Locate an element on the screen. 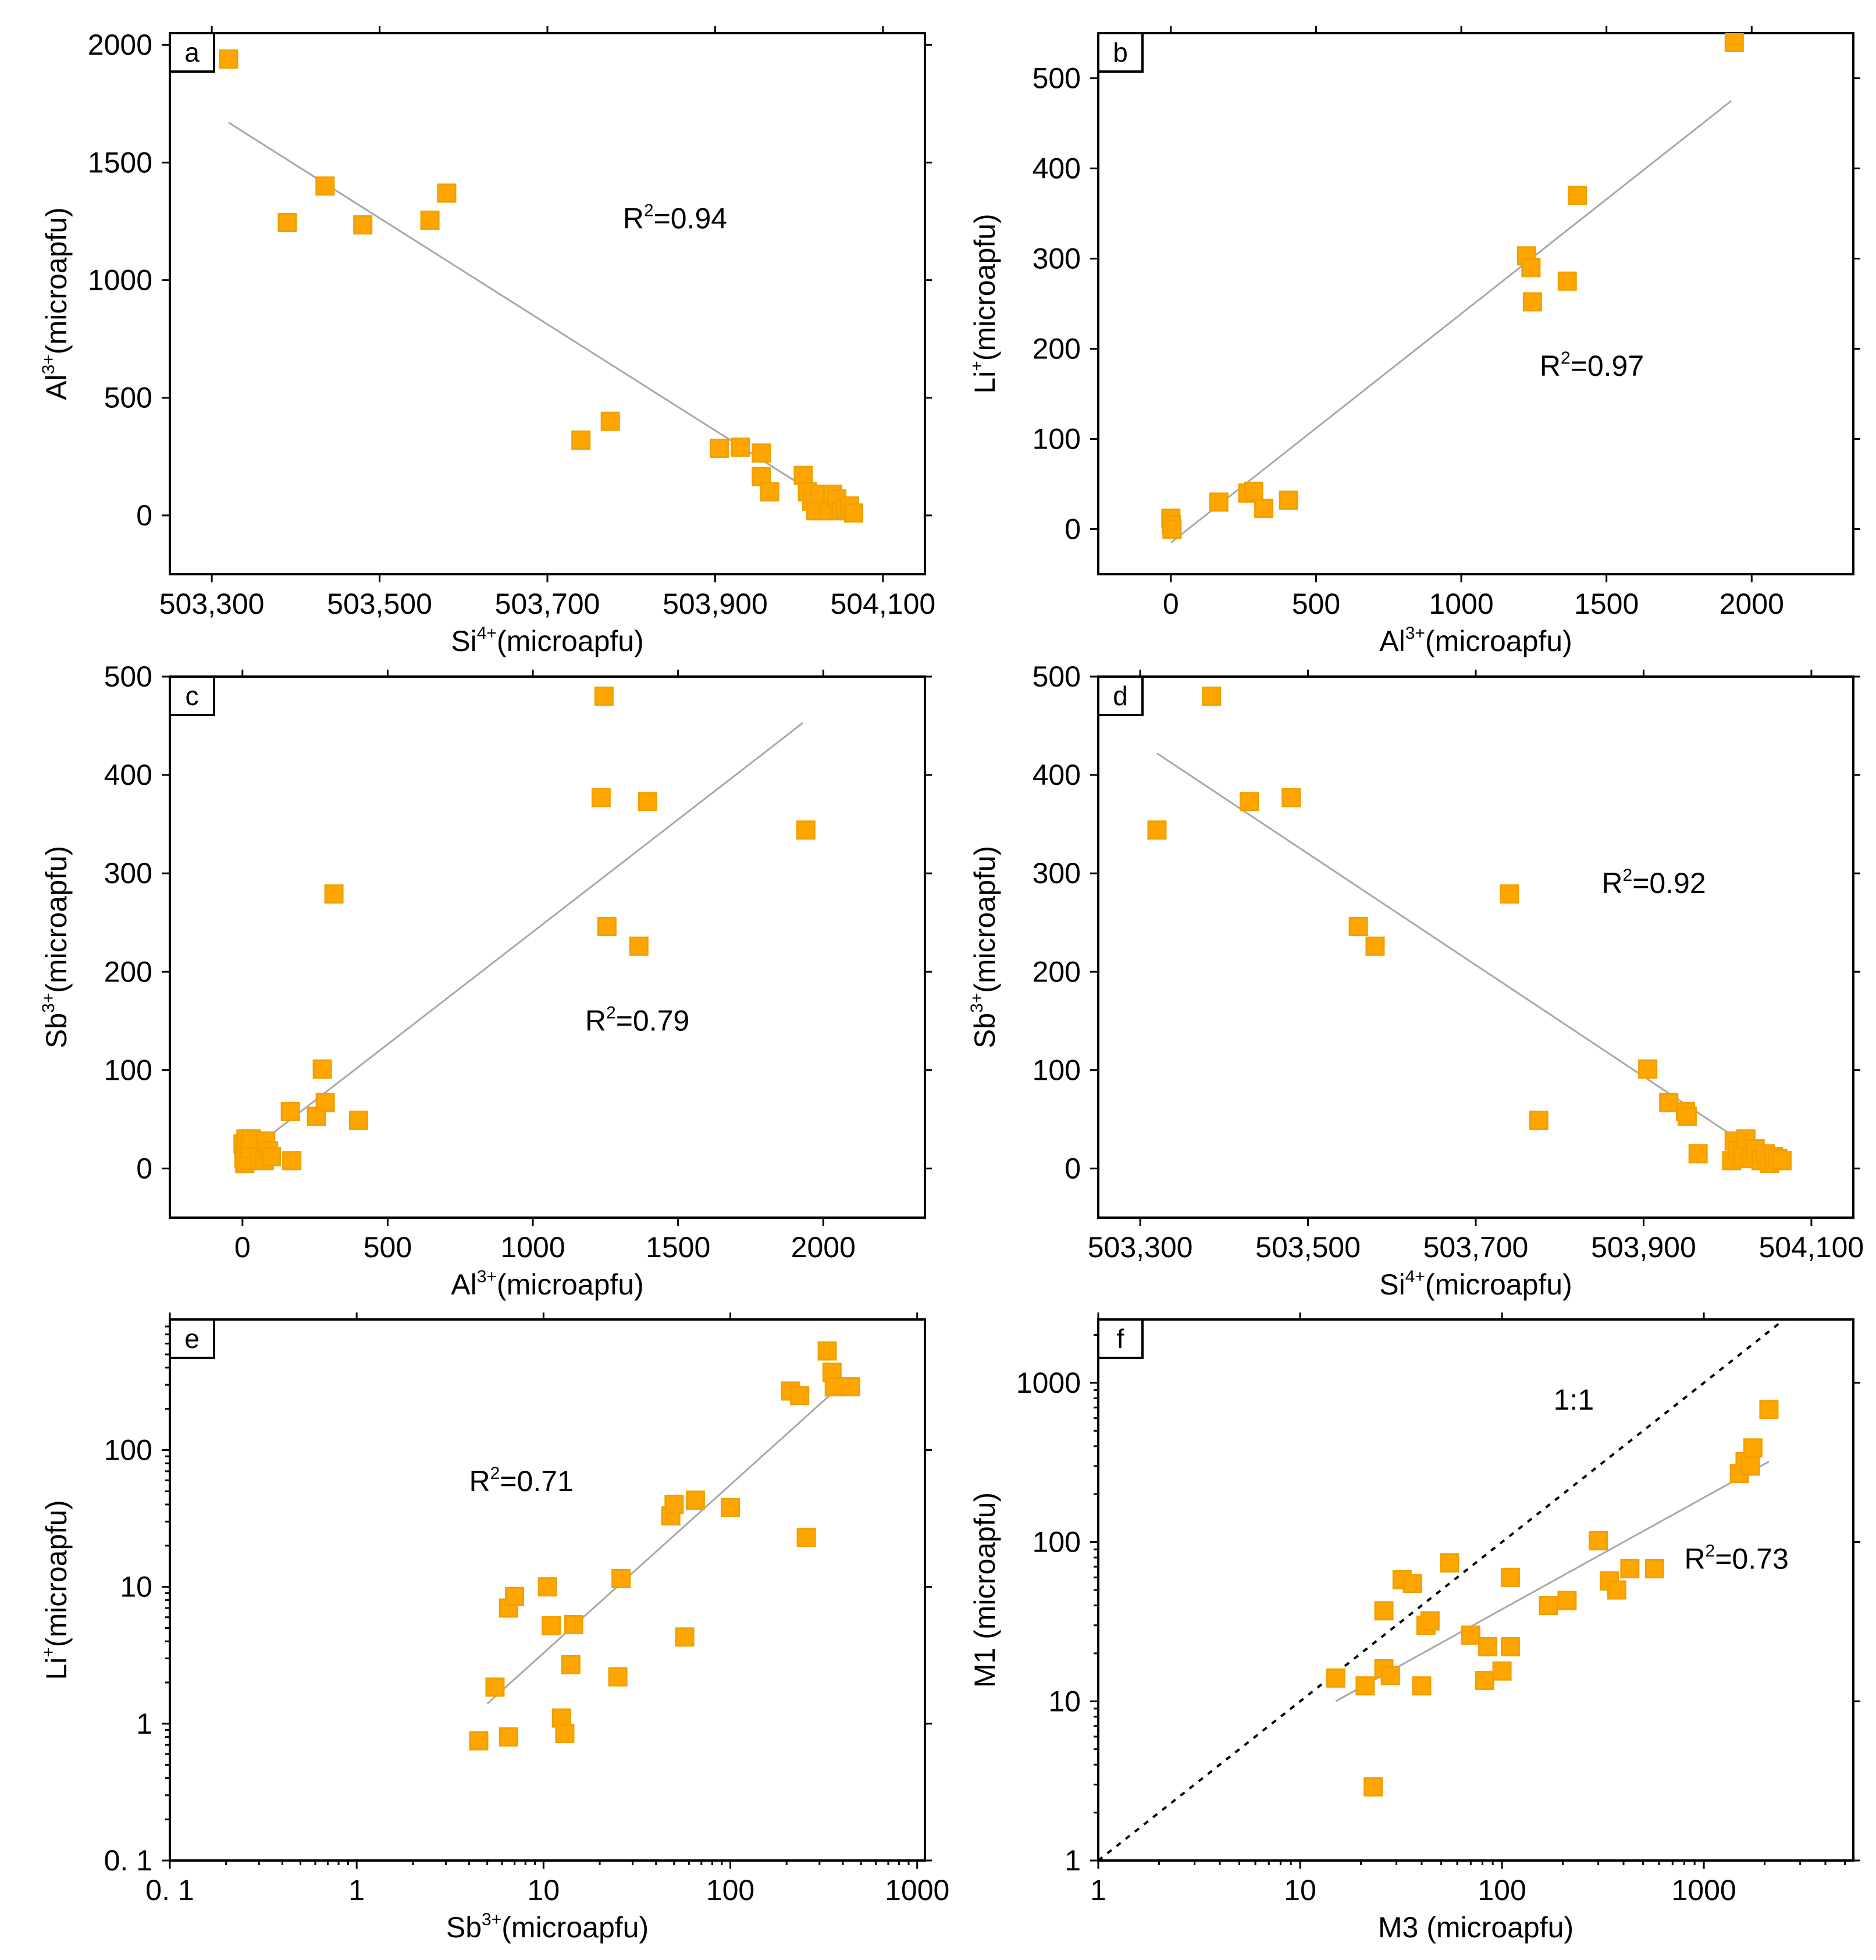 This screenshot has height=1960, width=1876. y-tick-label: 100 is located at coordinates (1057, 439).